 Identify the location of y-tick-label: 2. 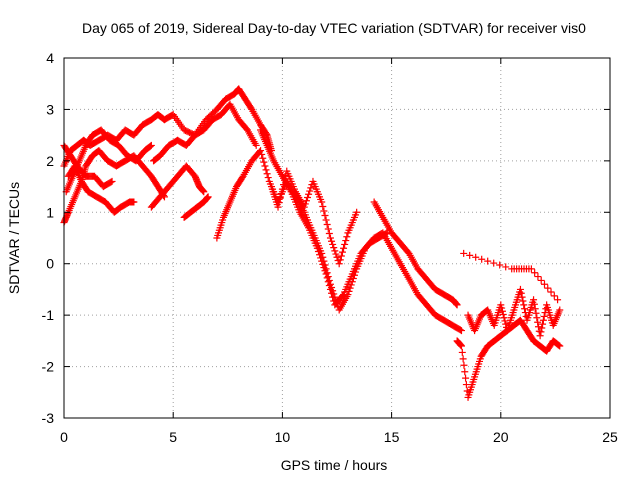
(50, 161).